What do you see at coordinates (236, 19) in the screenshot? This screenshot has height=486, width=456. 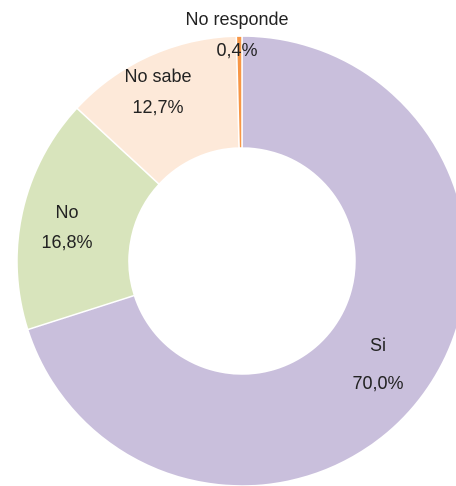 I see `slice-label: No responde` at bounding box center [236, 19].